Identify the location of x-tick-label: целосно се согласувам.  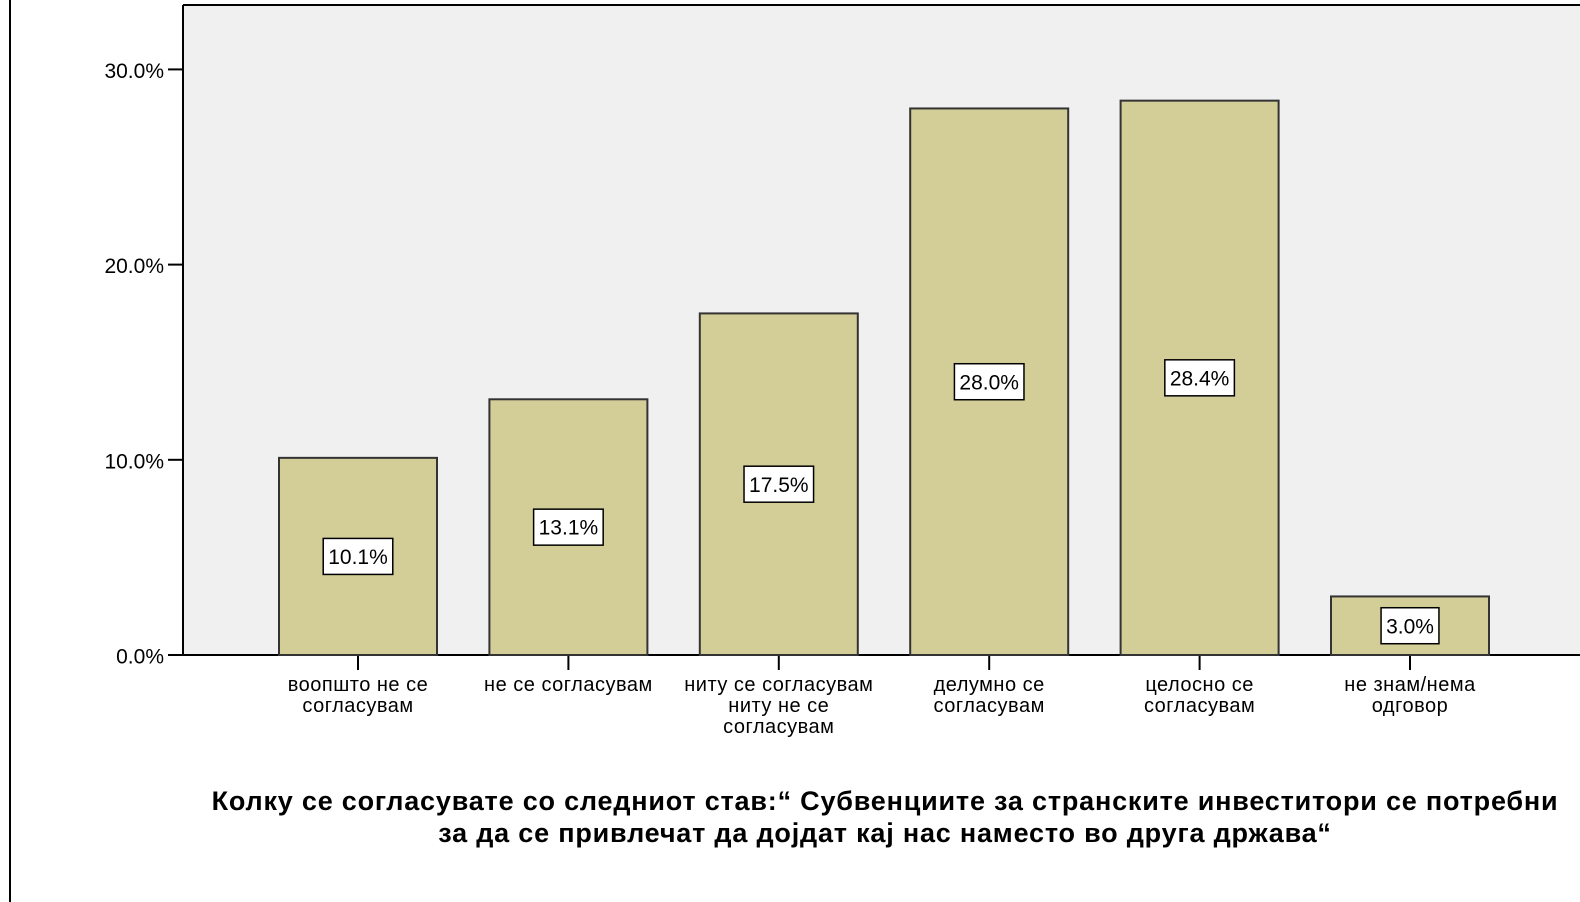
(1199, 695).